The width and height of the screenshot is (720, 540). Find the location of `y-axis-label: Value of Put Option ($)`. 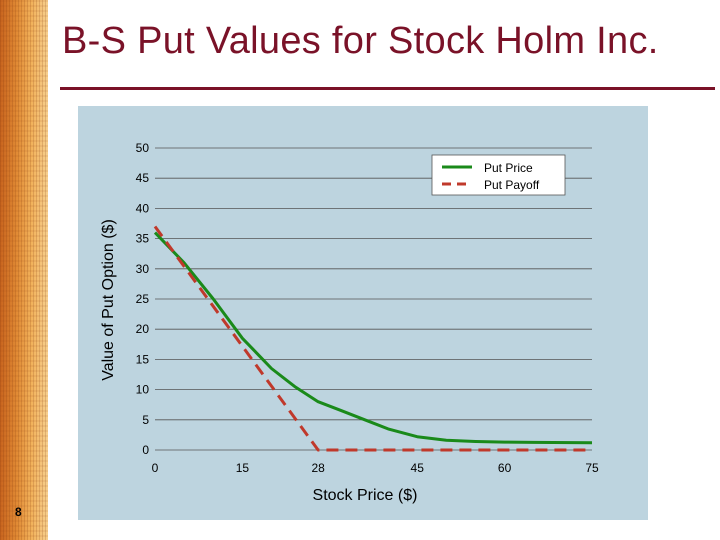

y-axis-label: Value of Put Option ($) is located at coordinates (108, 300).